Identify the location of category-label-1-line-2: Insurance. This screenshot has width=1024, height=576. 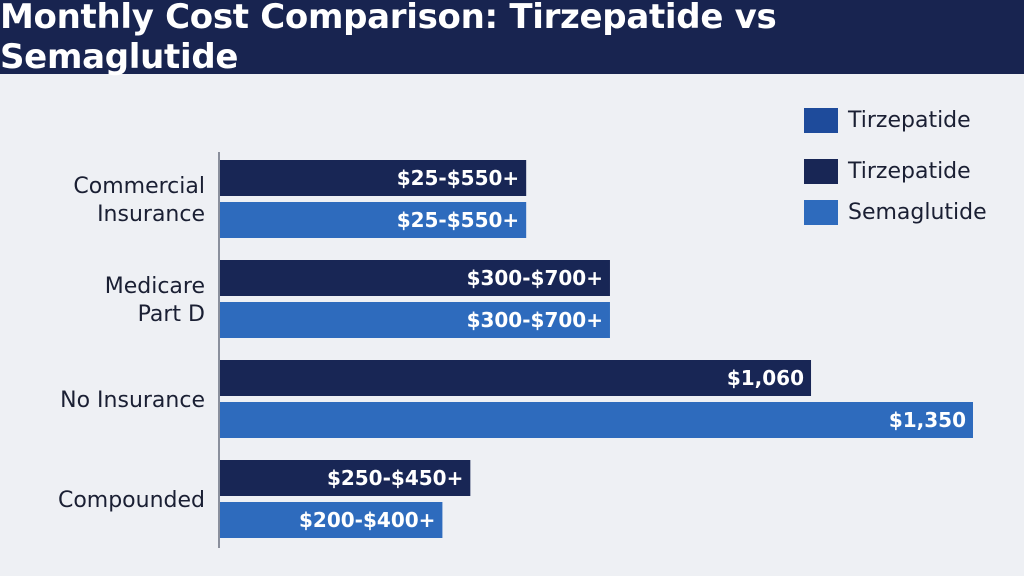
(151, 214).